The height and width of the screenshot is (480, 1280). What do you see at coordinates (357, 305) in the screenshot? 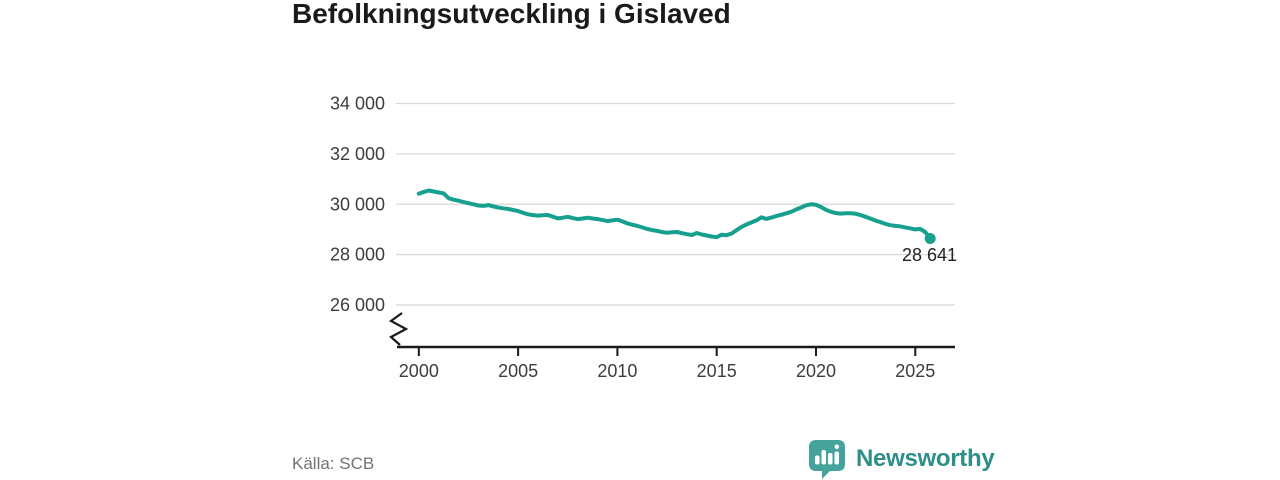
I see `y-tick-label: 26 000` at bounding box center [357, 305].